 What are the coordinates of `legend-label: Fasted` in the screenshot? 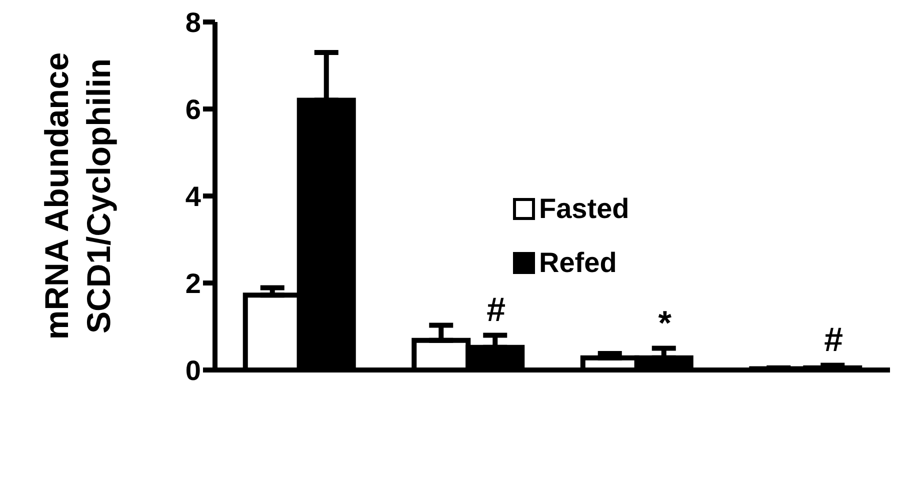 It's located at (584, 209).